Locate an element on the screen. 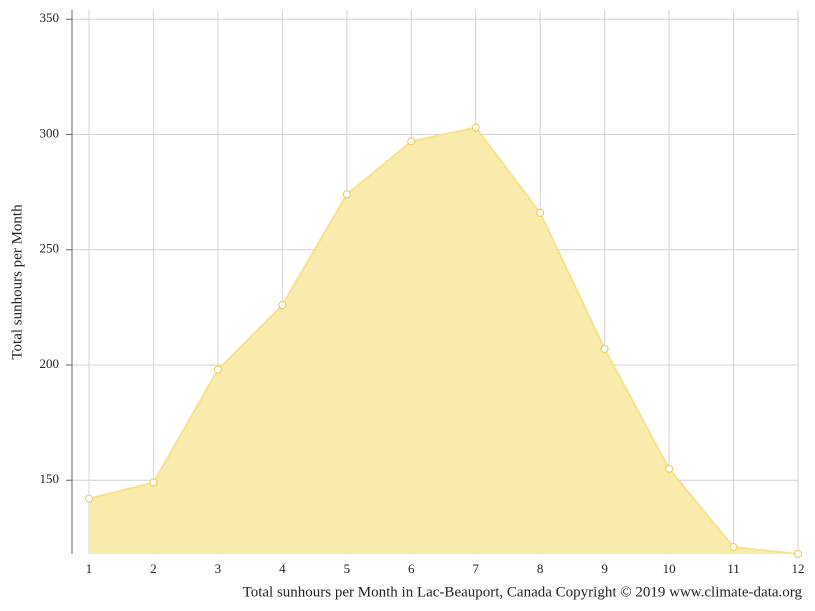 The width and height of the screenshot is (815, 611). y-tick-label: 150 is located at coordinates (50, 478).